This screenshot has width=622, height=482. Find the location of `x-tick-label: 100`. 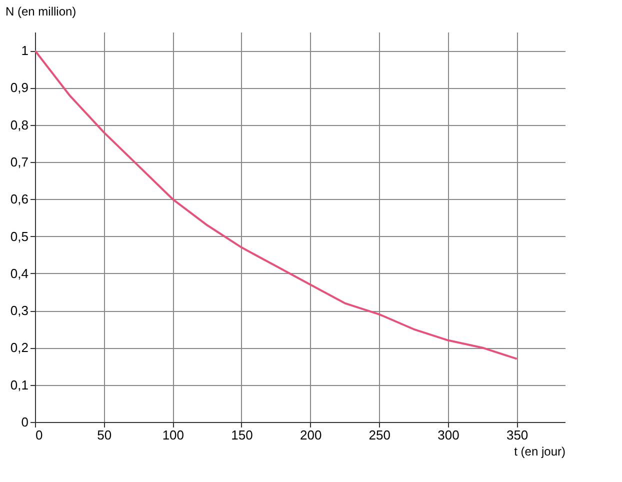

x-tick-label: 100 is located at coordinates (173, 435).